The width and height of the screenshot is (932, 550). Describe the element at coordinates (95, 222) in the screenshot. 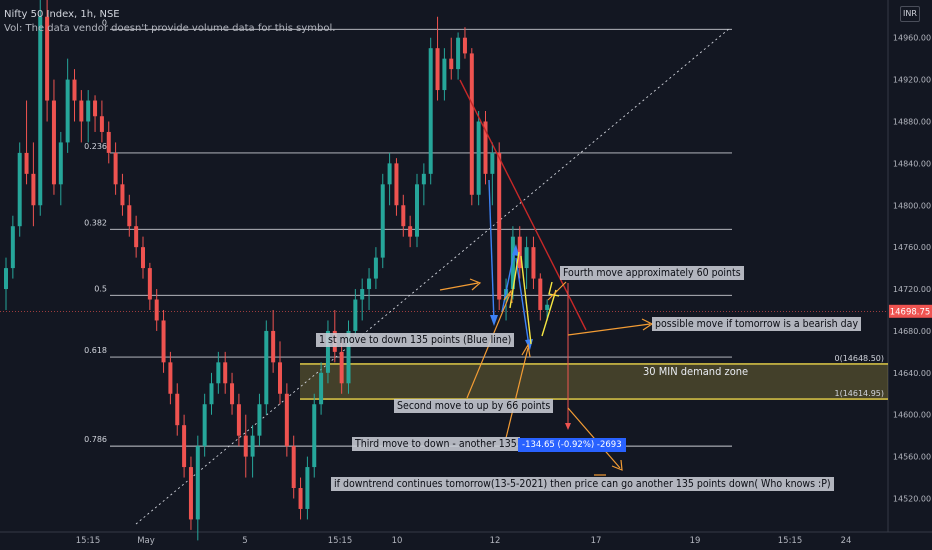

I see `fib-level-label: 0.382` at that location.